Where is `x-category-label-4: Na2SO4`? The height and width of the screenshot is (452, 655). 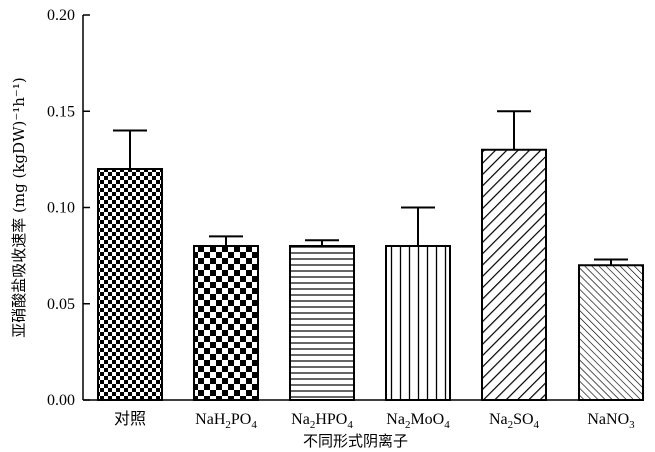
x-category-label-4: Na2SO4 is located at coordinates (514, 421).